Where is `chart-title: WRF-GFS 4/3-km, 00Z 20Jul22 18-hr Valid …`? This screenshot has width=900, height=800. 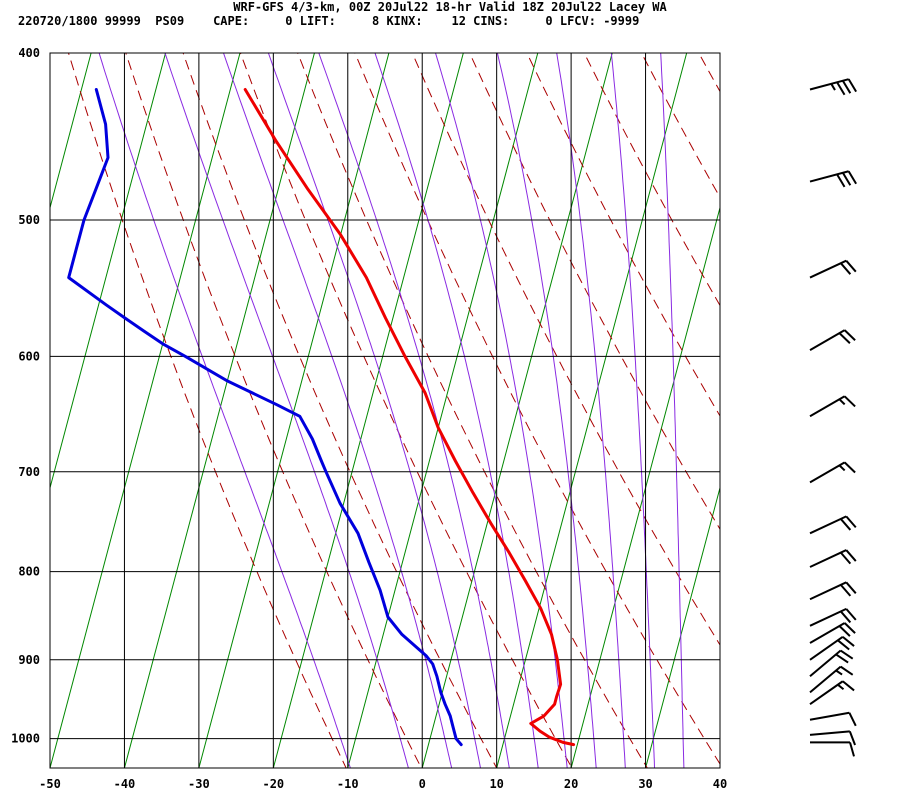 chart-title: WRF-GFS 4/3-km, 00Z 20Jul22 18-hr Valid … is located at coordinates (450, 7).